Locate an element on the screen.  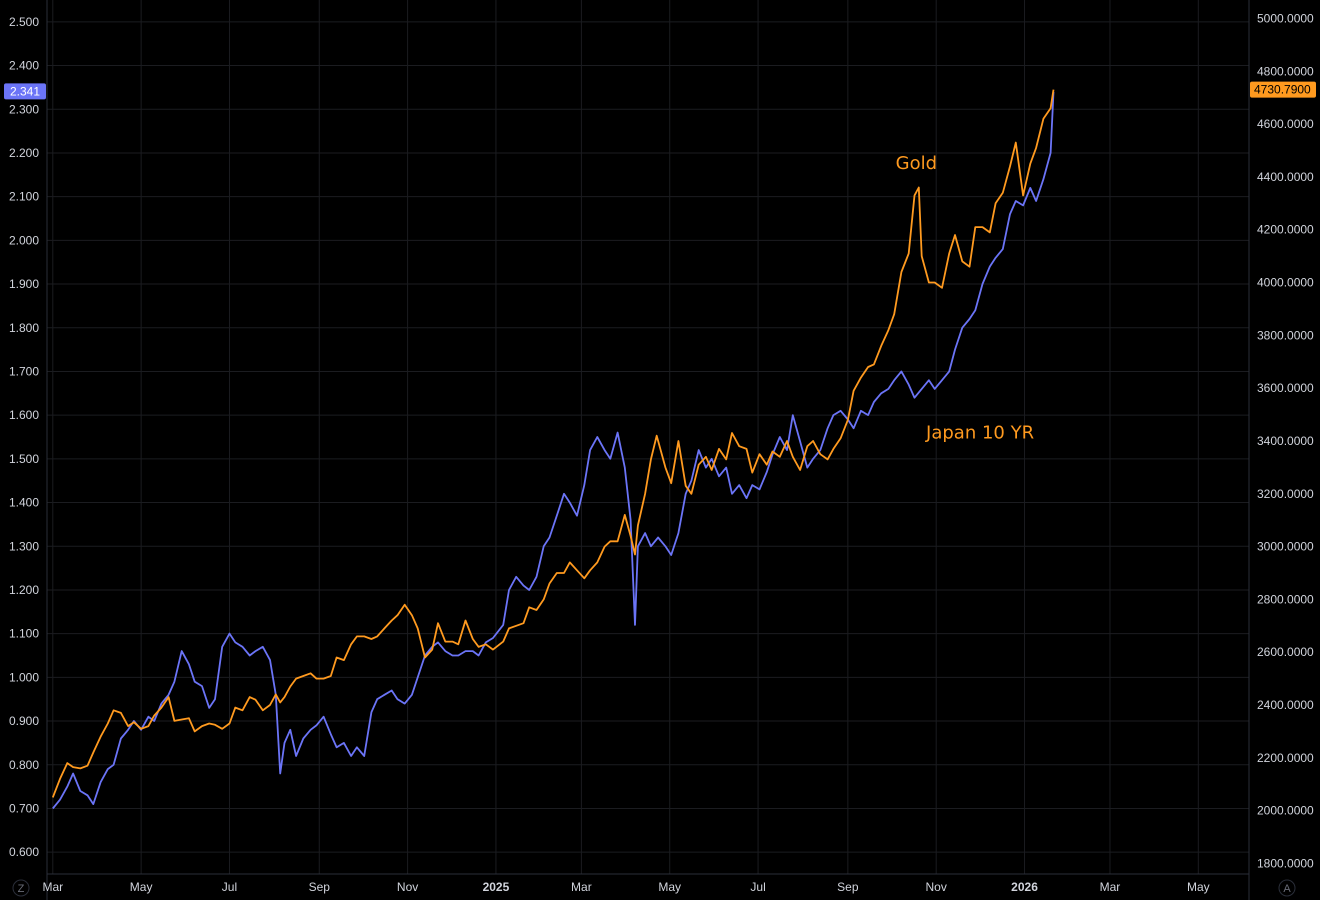
right-tick-label: 3400.0000 is located at coordinates (1285, 441).